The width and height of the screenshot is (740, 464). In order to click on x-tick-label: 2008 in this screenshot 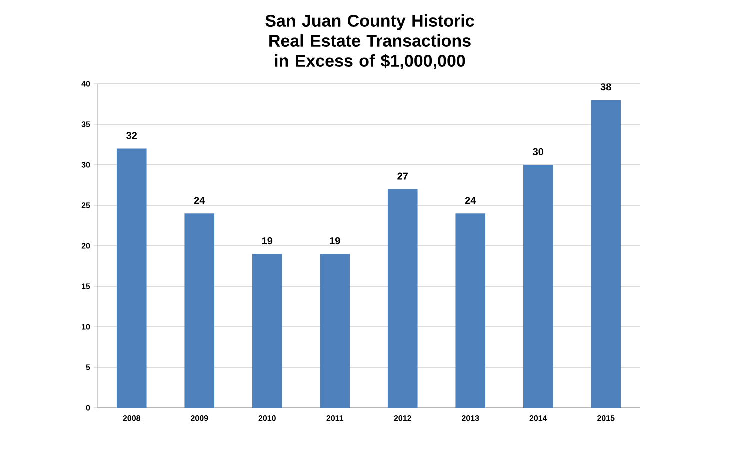, I will do `click(132, 419)`.